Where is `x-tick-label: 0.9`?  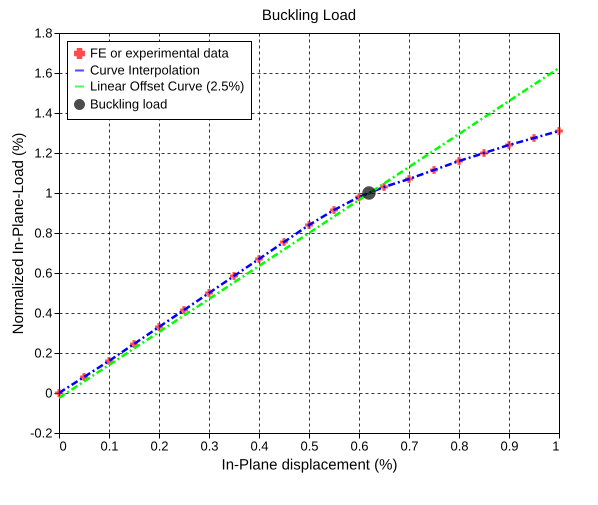
x-tick-label: 0.9 is located at coordinates (509, 446).